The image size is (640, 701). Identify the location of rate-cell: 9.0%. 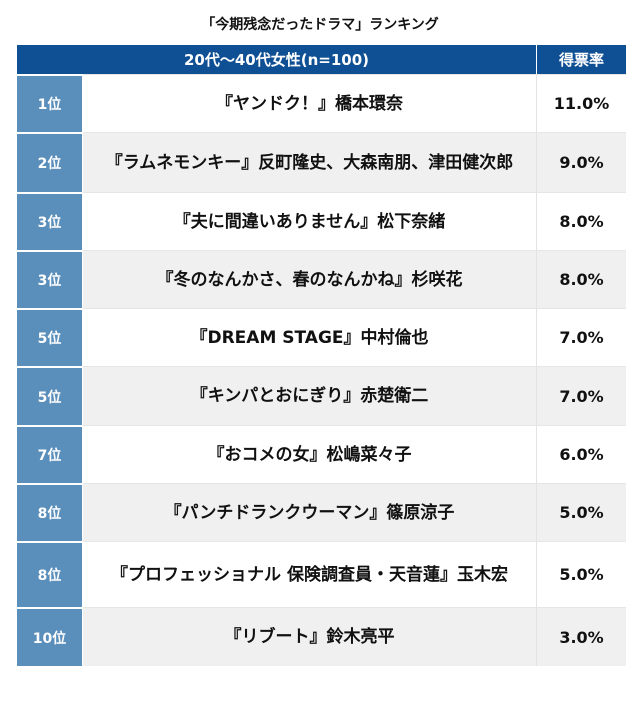
(581, 162).